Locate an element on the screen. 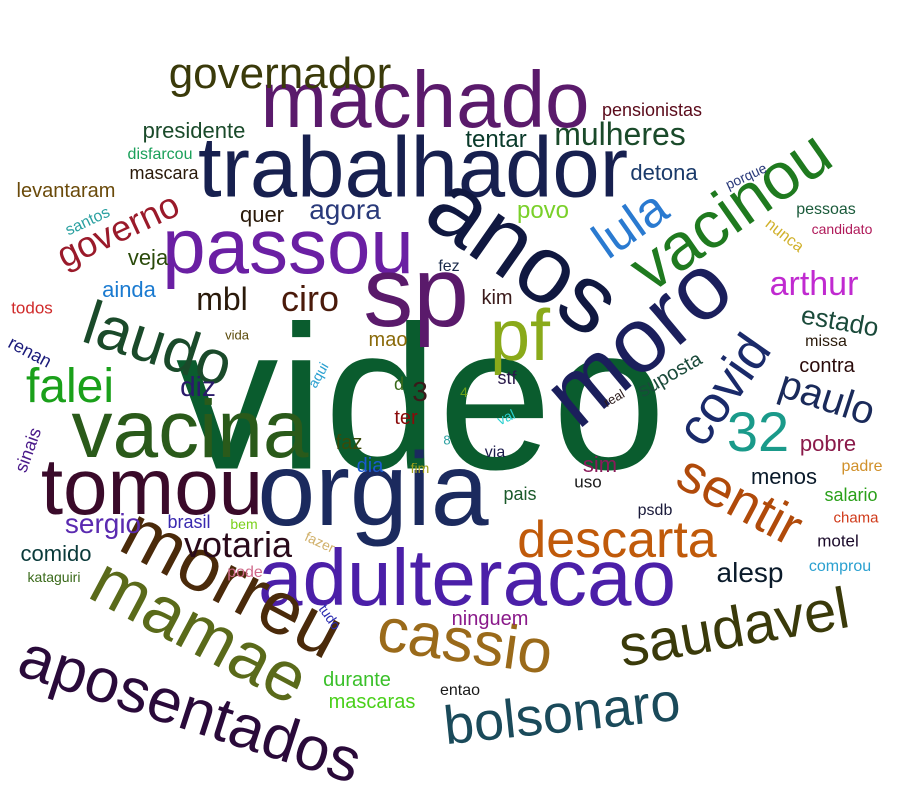 The width and height of the screenshot is (900, 800). word-disfarcou: disfarcou is located at coordinates (160, 154).